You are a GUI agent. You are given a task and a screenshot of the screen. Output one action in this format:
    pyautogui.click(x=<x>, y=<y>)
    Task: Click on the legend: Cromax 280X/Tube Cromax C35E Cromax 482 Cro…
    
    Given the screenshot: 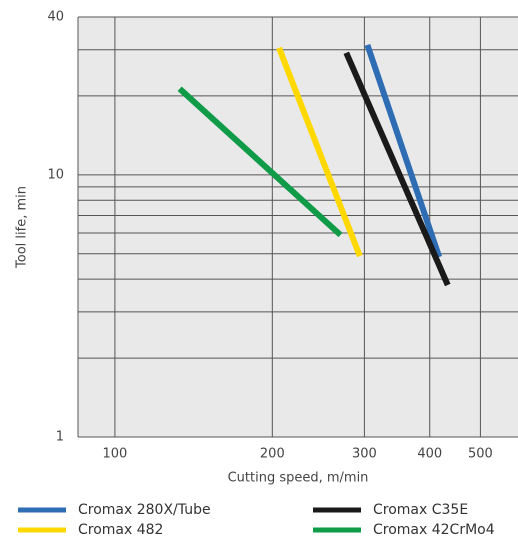 What is the action you would take?
    pyautogui.click(x=256, y=520)
    